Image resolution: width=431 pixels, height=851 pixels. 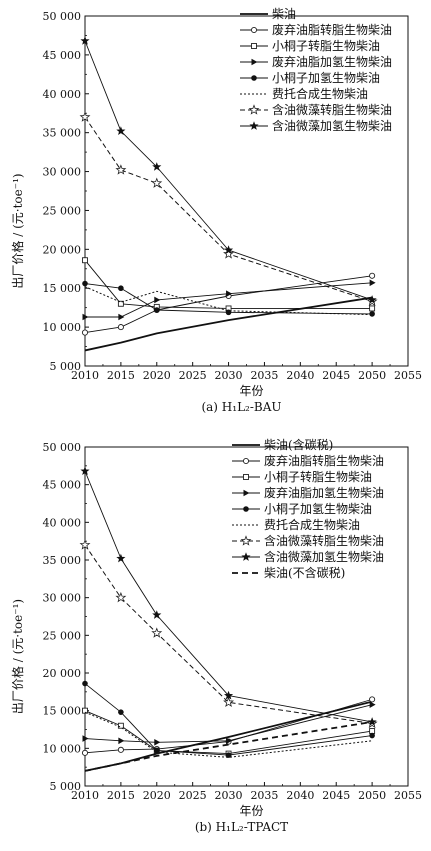 What do you see at coordinates (157, 375) in the screenshot?
I see `x-tick-label: 2020` at bounding box center [157, 375].